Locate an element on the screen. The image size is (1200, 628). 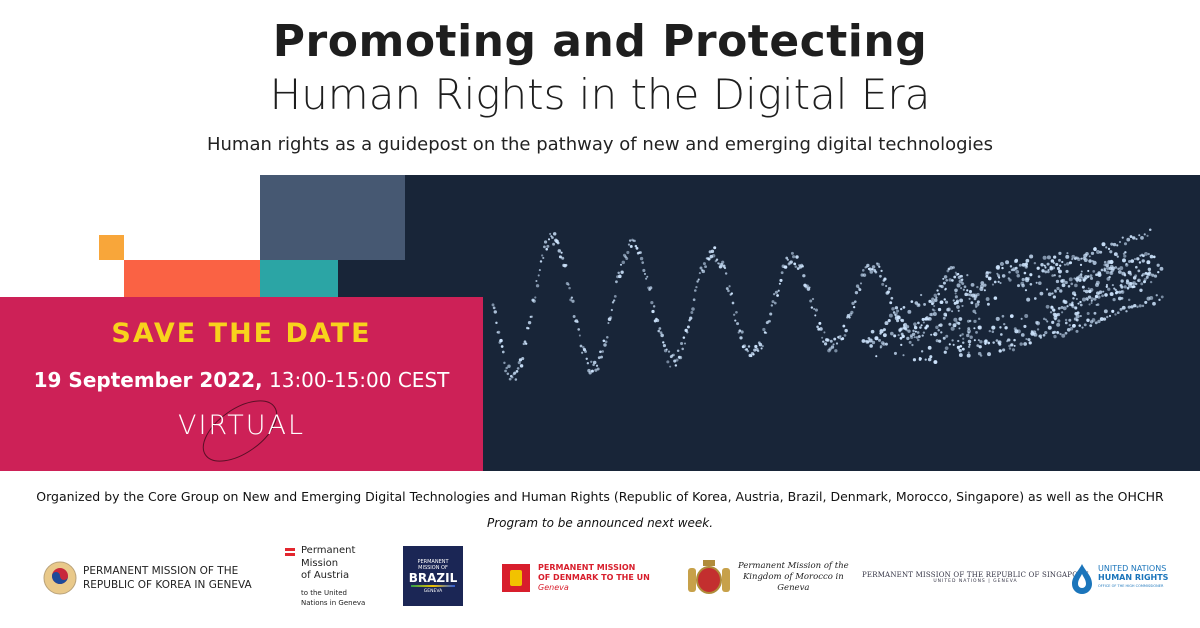
title-line-1: Promoting and Protecting is located at coordinates (600, 41).